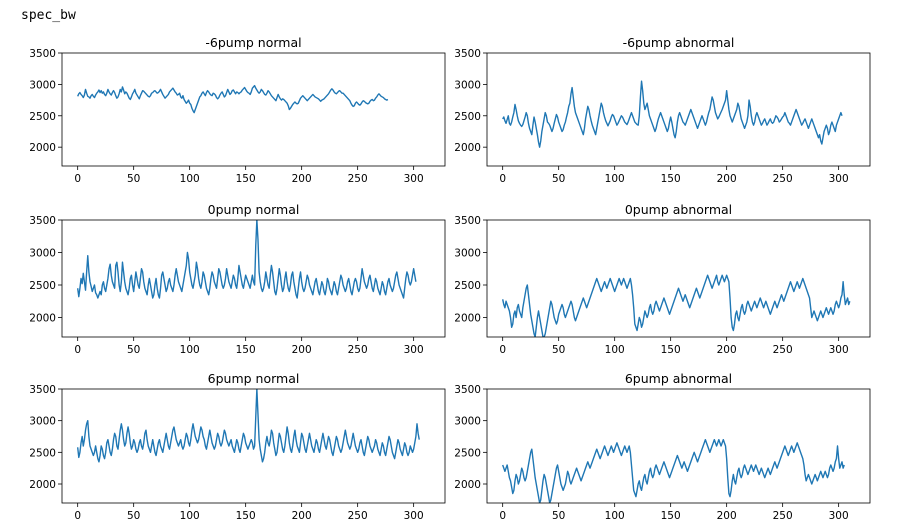 This screenshot has width=897, height=532. Describe the element at coordinates (254, 378) in the screenshot. I see `chart-title: 6pump normal` at that location.